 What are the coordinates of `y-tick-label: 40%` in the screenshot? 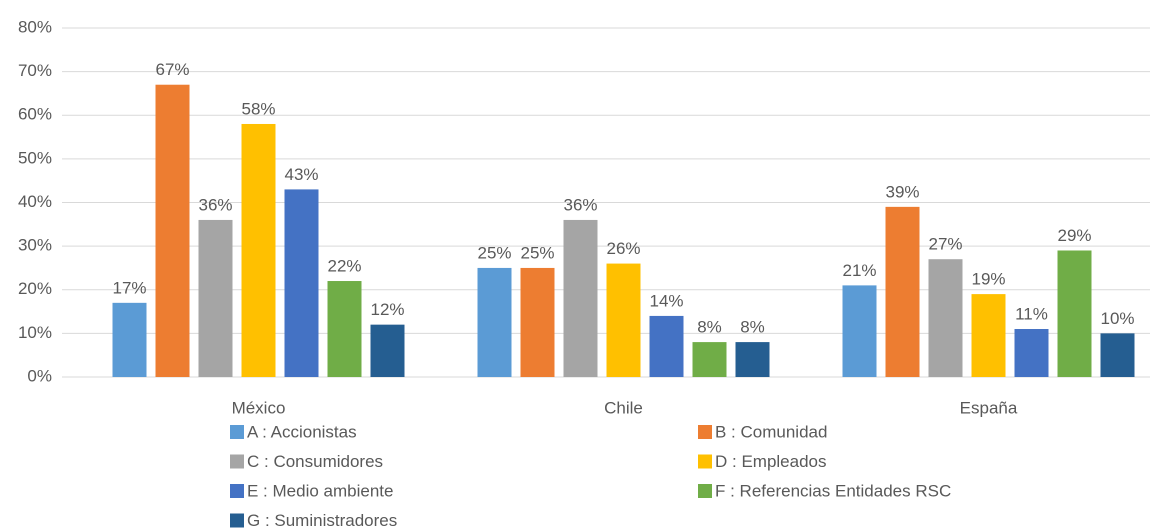 It's located at (35, 201).